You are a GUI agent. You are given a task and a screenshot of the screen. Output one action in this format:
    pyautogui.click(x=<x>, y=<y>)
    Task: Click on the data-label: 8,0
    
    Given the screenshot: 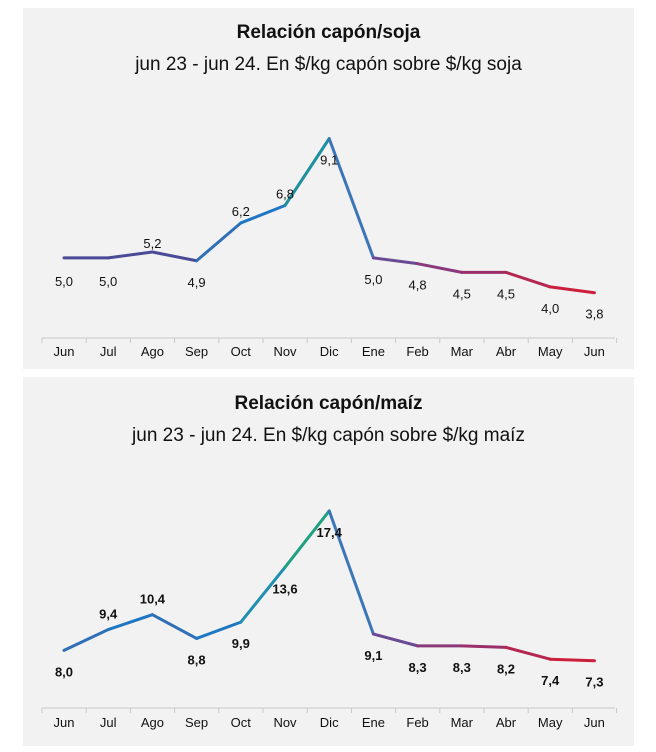 What is the action you would take?
    pyautogui.click(x=64, y=671)
    